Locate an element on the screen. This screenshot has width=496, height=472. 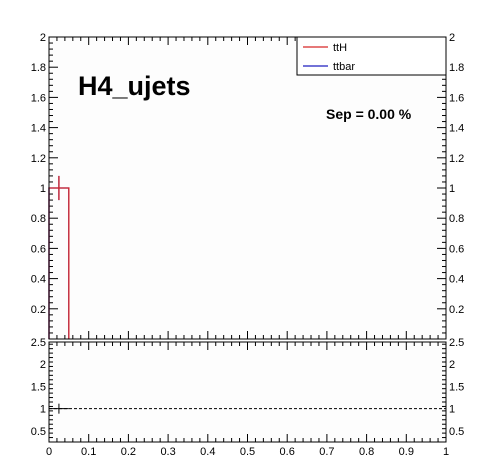
y-tick-label-left: 1.8 is located at coordinates (38, 68).